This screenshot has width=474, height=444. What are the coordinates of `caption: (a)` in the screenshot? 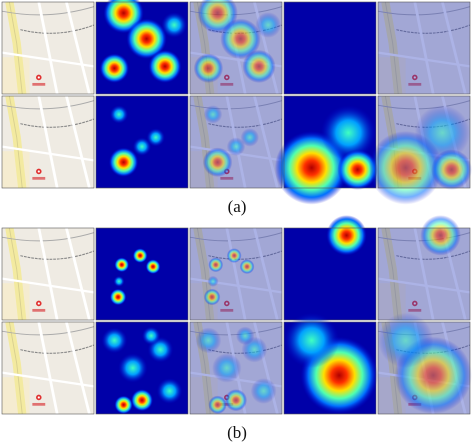 It's located at (237, 206).